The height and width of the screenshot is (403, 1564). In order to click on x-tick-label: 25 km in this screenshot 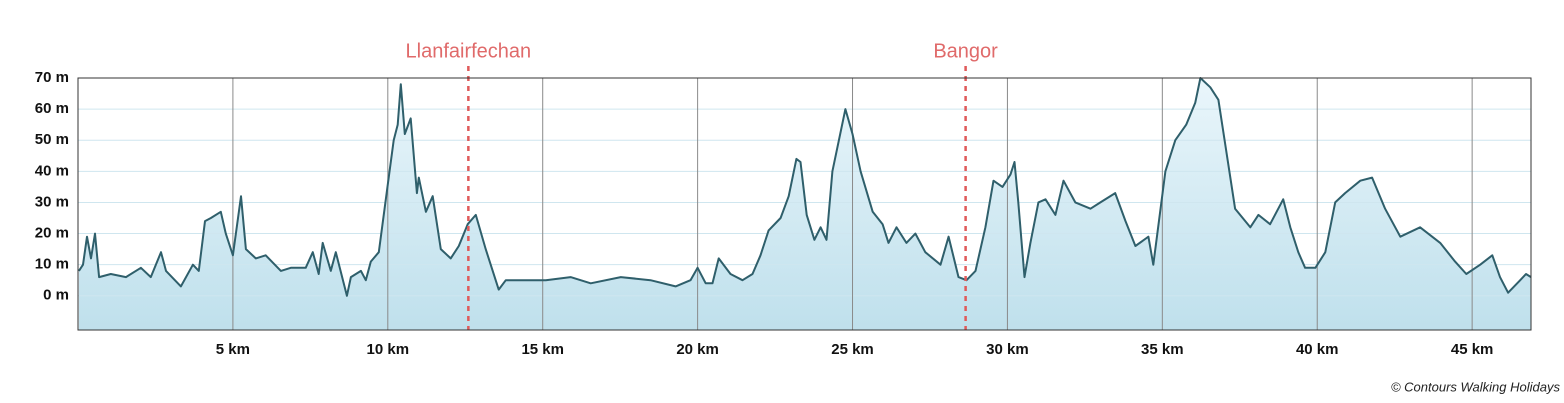, I will do `click(852, 349)`.